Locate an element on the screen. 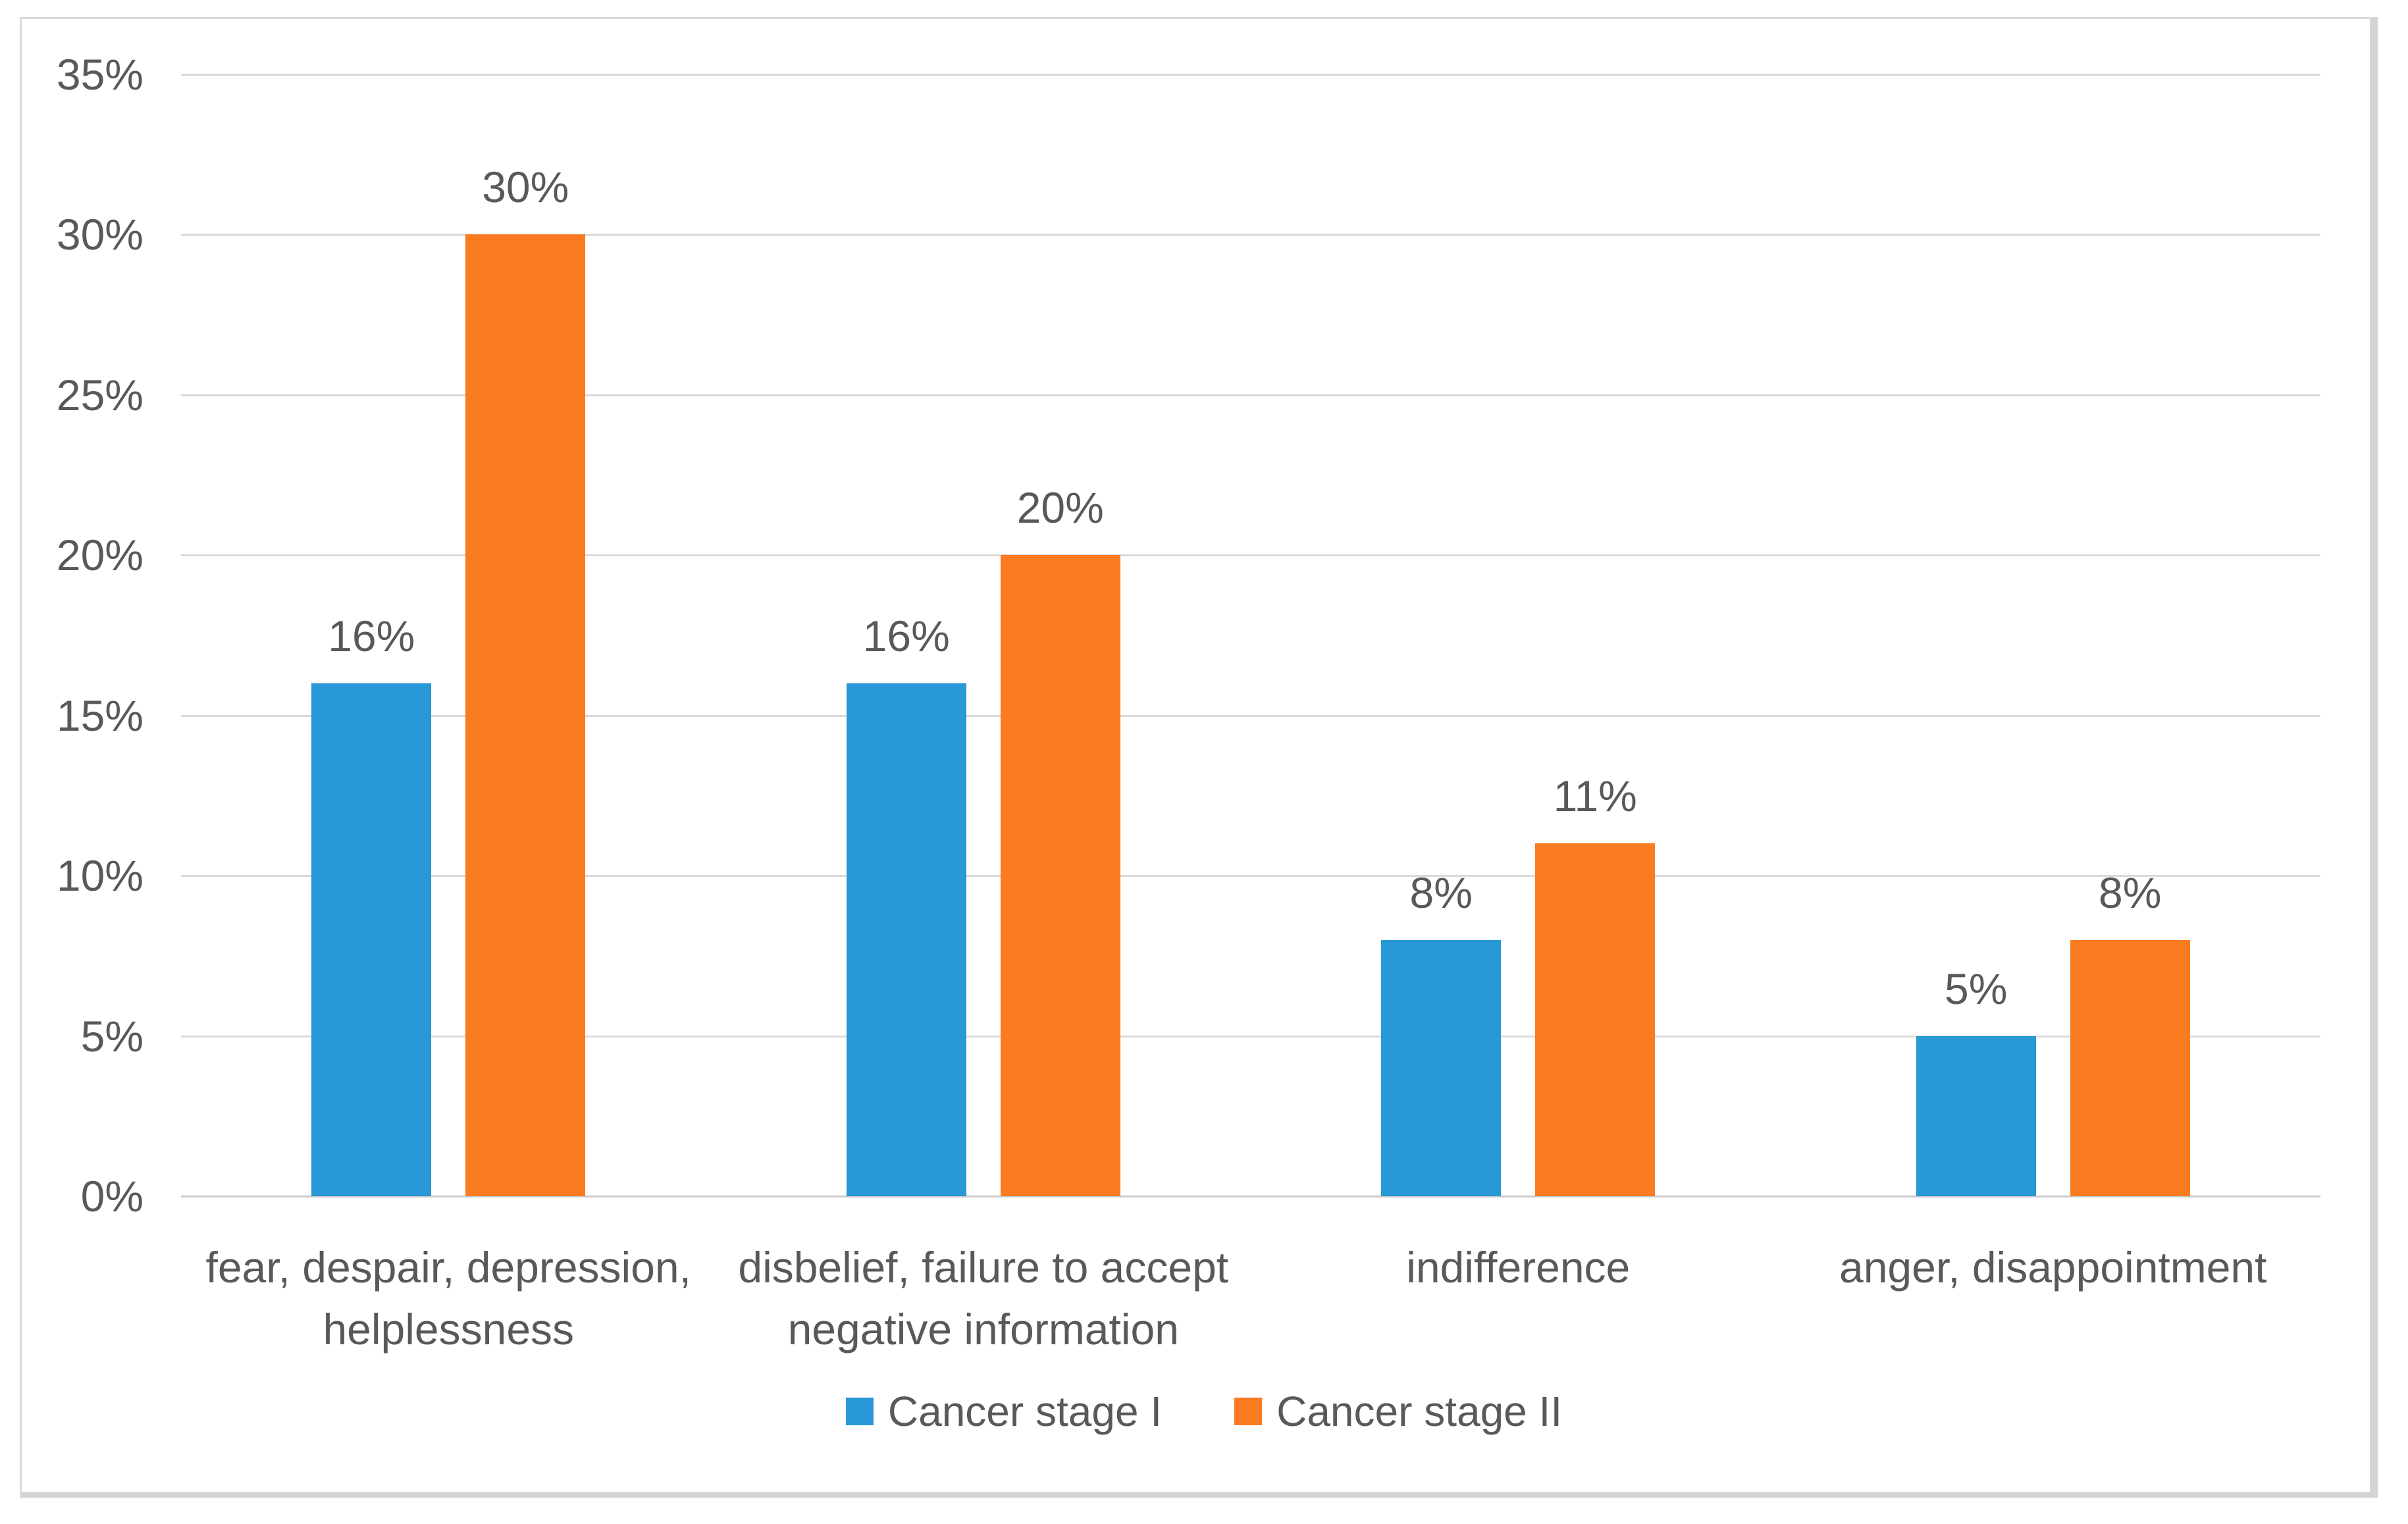 This screenshot has height=1524, width=2408. legend-item-cancer-stage-1: Cancer stage I is located at coordinates (1004, 1411).